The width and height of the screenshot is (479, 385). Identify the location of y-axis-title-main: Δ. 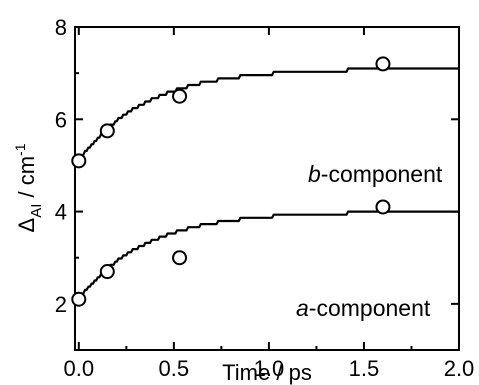
(26, 225).